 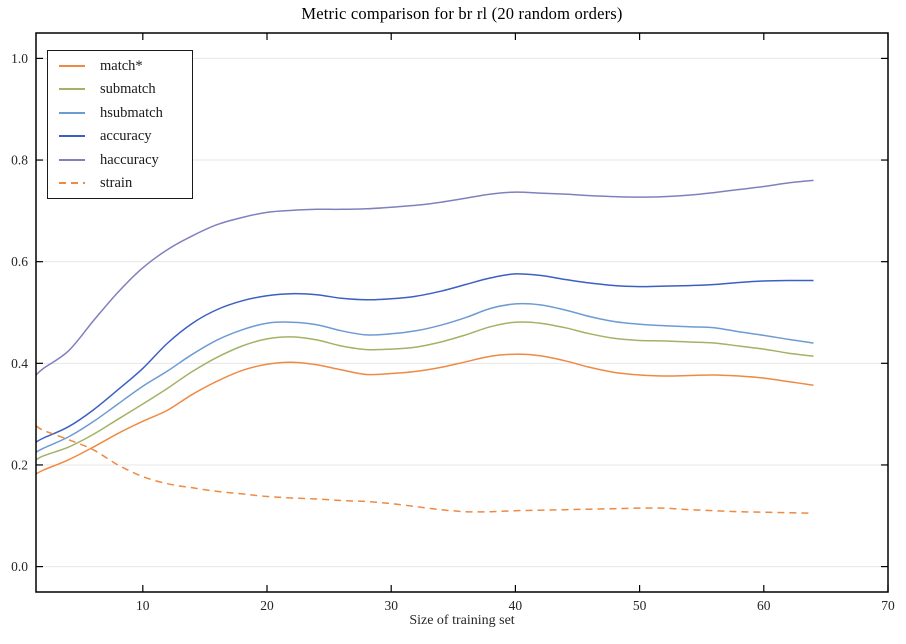 What do you see at coordinates (72, 136) in the screenshot?
I see `legend-line-sample-accuracy` at bounding box center [72, 136].